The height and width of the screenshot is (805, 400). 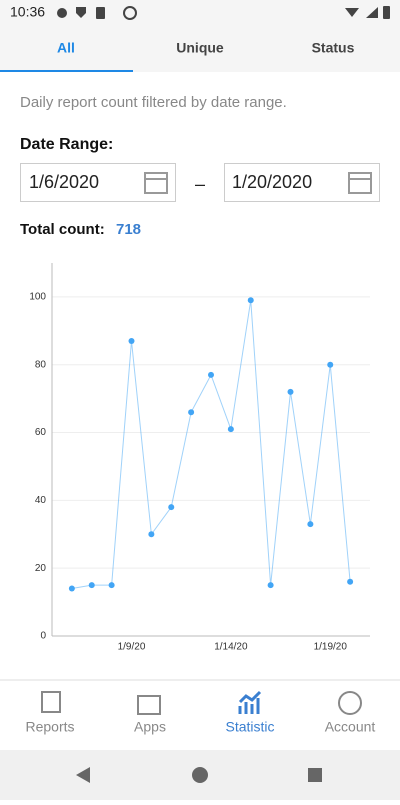 I want to click on tab: Status, so click(x=333, y=48).